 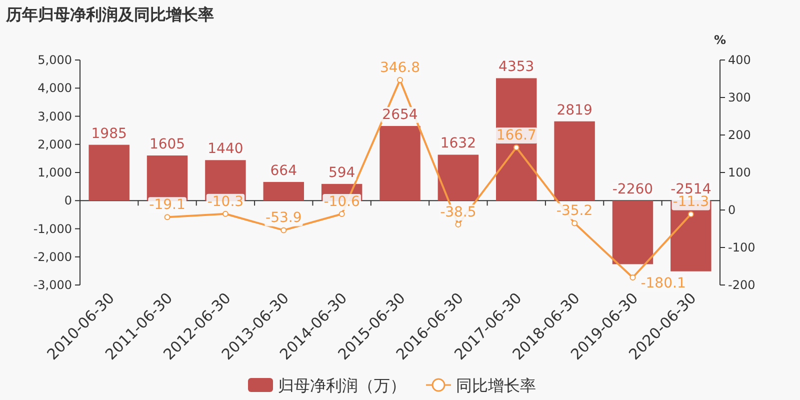 I want to click on data-label: 594, so click(x=342, y=172).